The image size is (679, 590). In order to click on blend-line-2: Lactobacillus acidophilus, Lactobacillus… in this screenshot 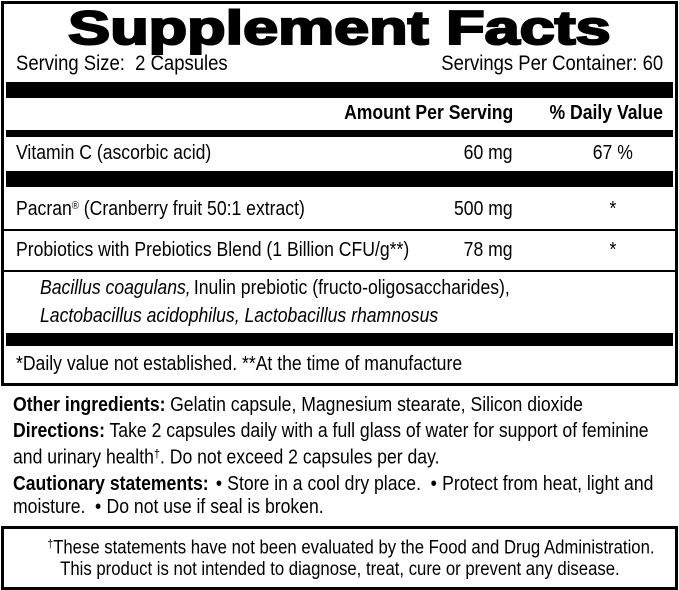, I will do `click(351, 316)`.